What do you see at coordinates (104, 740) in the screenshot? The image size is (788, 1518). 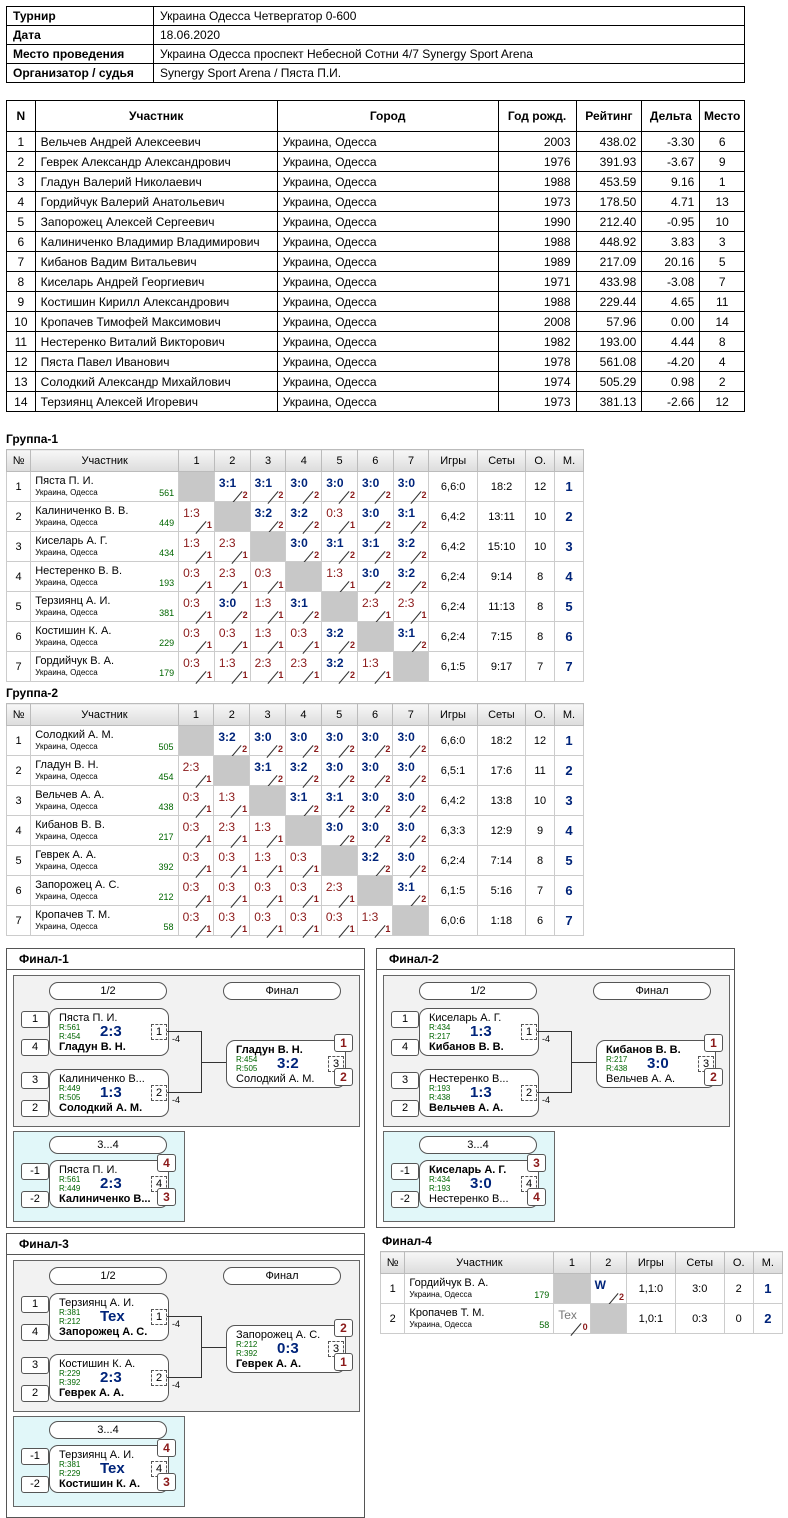 I see `participant-cell: Солодкий А. М. Украина, Одесса 505` at bounding box center [104, 740].